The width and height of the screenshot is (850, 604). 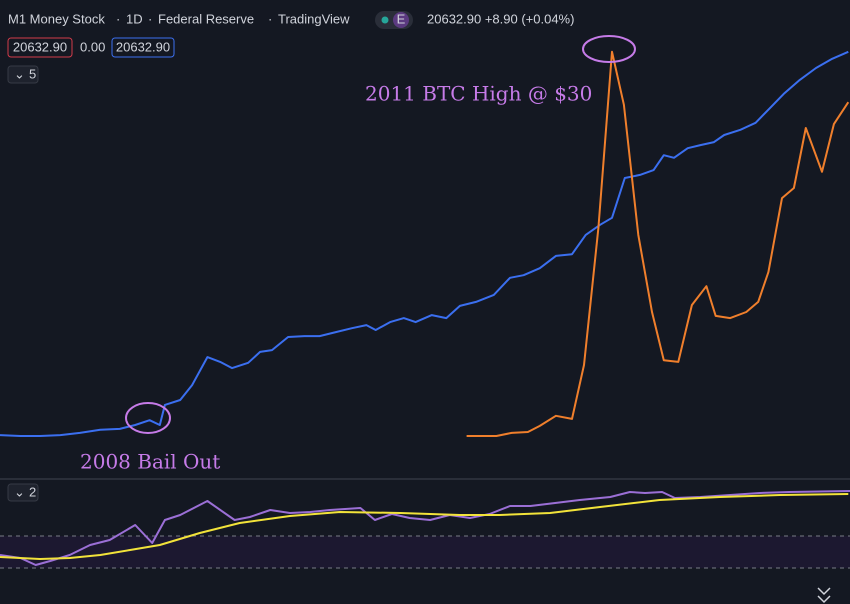 What do you see at coordinates (92, 46) in the screenshot?
I see `change: 0.00` at bounding box center [92, 46].